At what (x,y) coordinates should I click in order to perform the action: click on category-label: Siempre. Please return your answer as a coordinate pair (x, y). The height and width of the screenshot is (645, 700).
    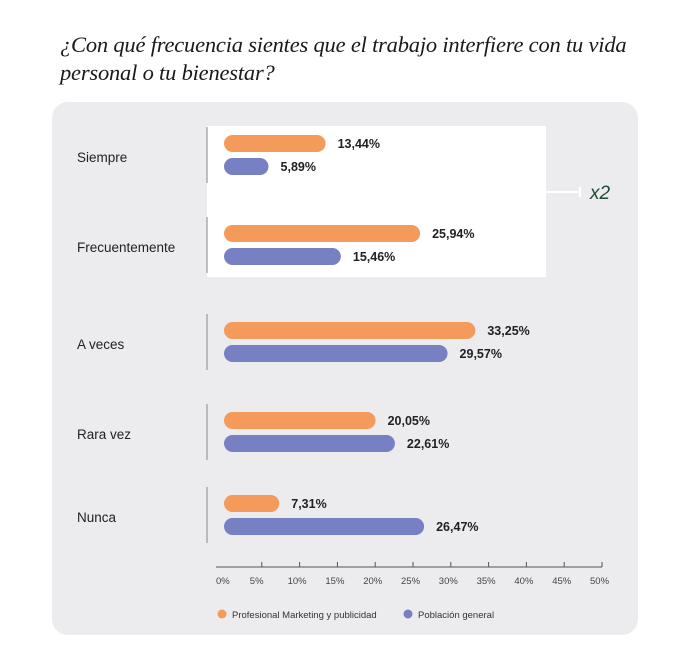
    Looking at the image, I should click on (102, 157).